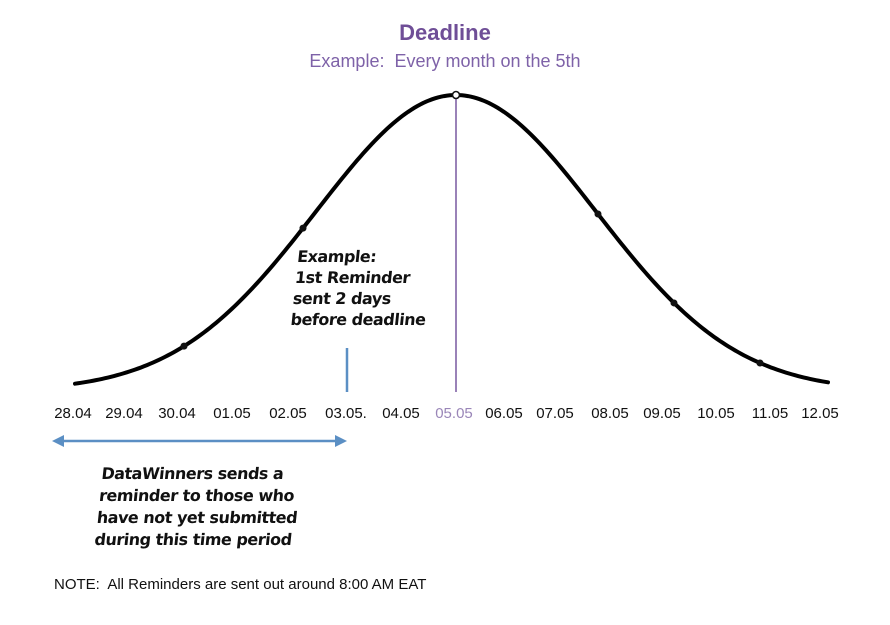 This screenshot has width=890, height=625. I want to click on date-label: 12.05, so click(820, 413).